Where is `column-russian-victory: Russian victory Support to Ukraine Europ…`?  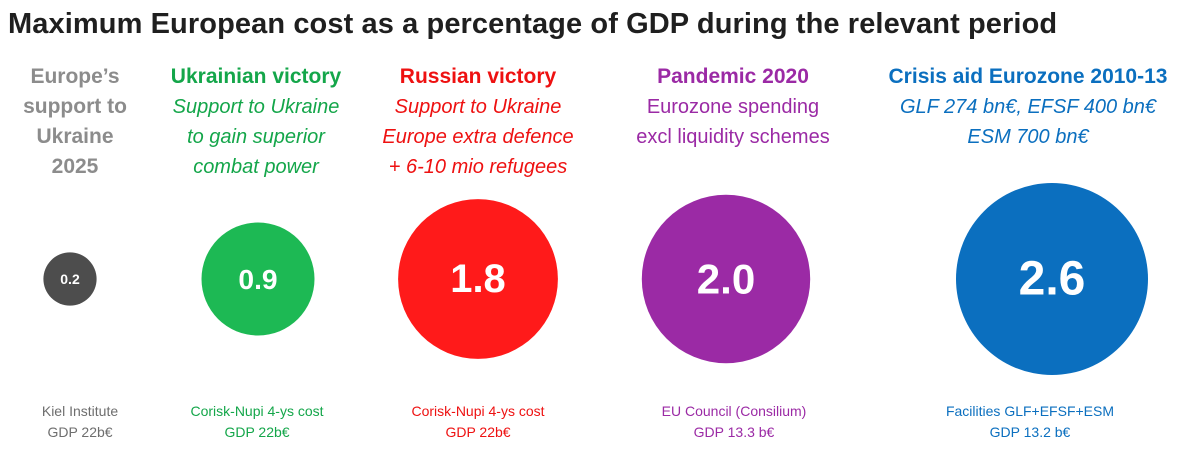 column-russian-victory: Russian victory Support to Ukraine Europ… is located at coordinates (478, 122).